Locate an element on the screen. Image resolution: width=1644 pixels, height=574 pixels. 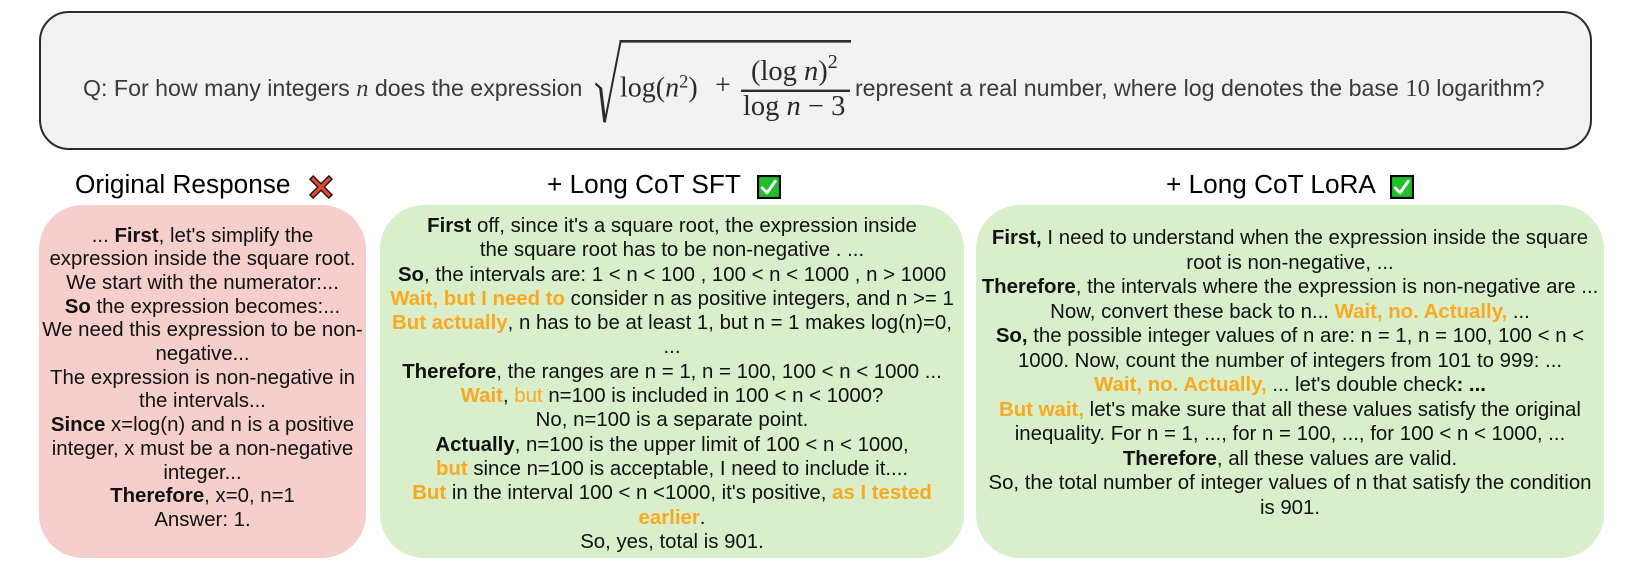
svg-text: log(n2) is located at coordinates (659, 87).